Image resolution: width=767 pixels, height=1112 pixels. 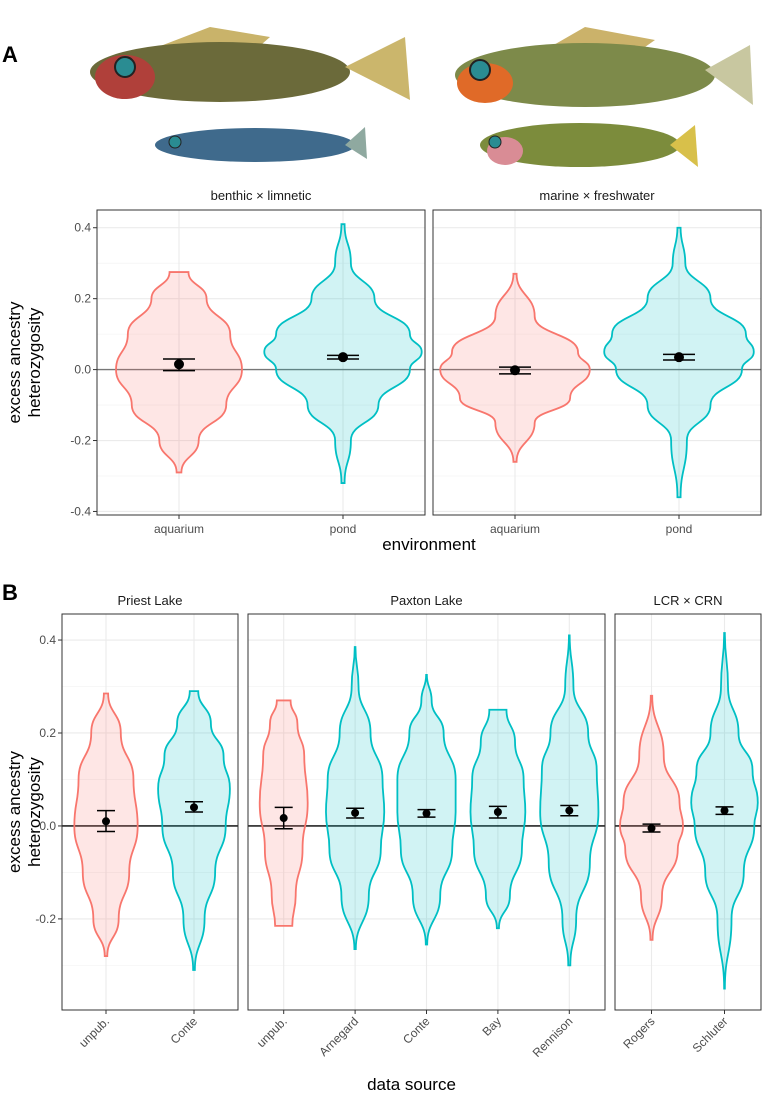 I want to click on x-axis-title: data source, so click(x=411, y=1084).